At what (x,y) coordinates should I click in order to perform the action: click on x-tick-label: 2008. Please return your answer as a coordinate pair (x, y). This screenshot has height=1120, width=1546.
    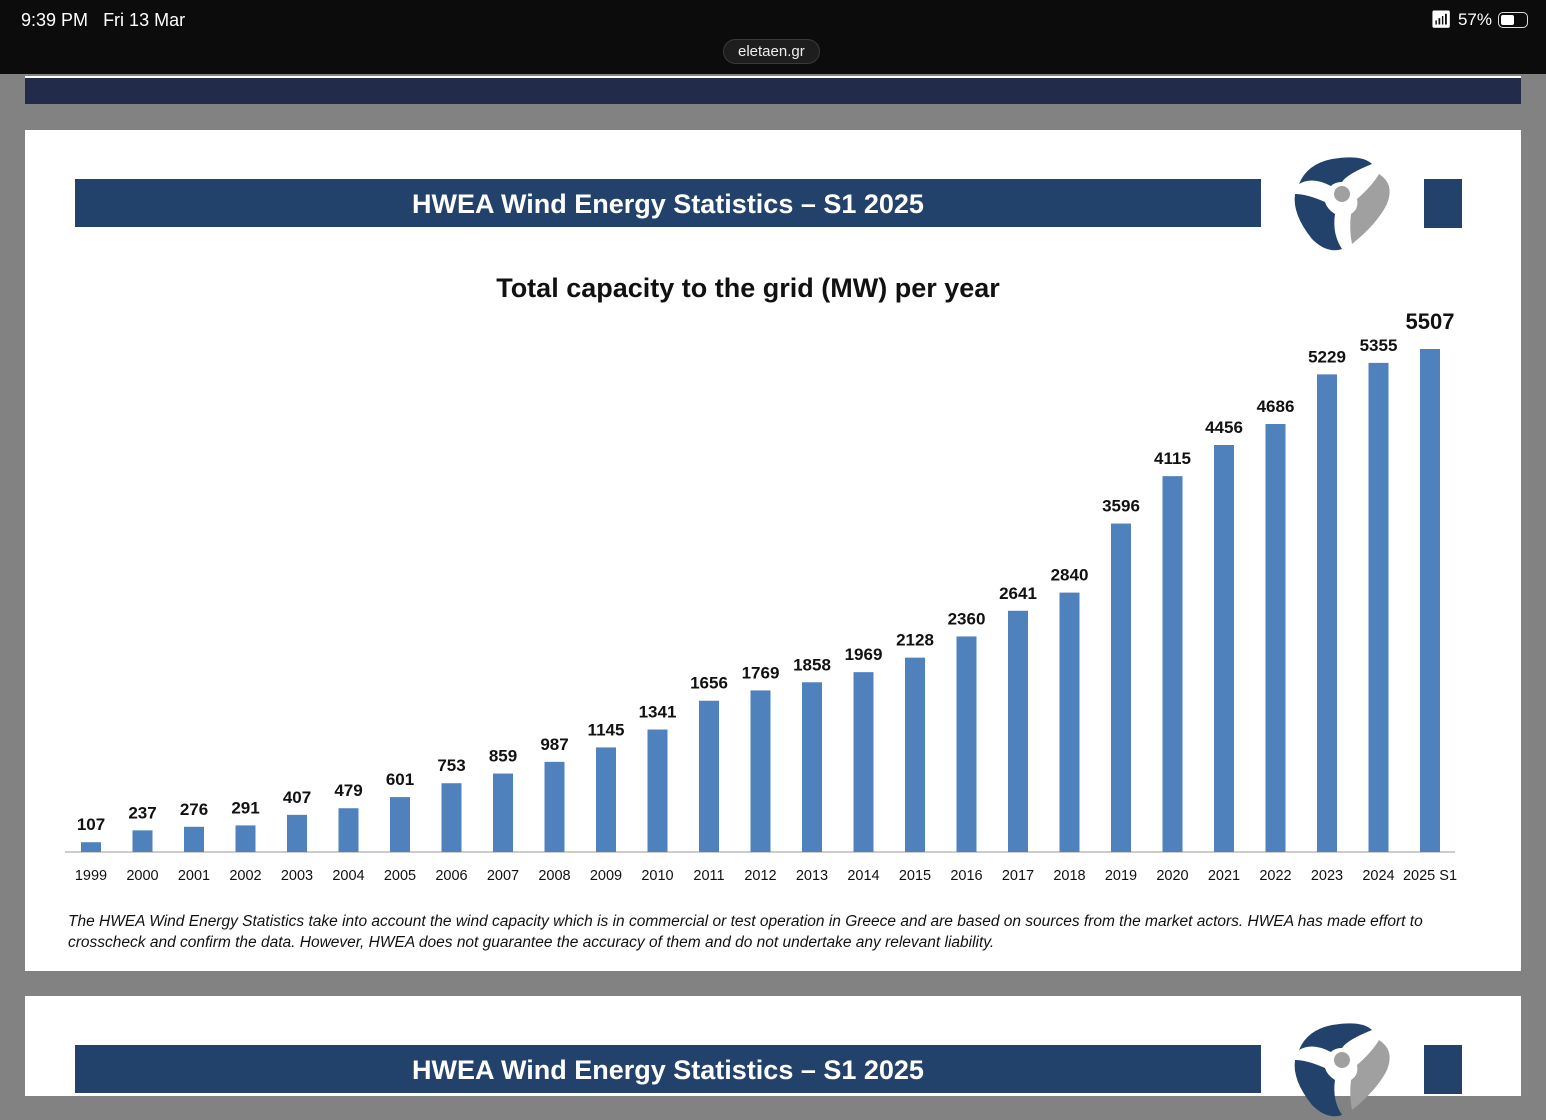
    Looking at the image, I should click on (554, 876).